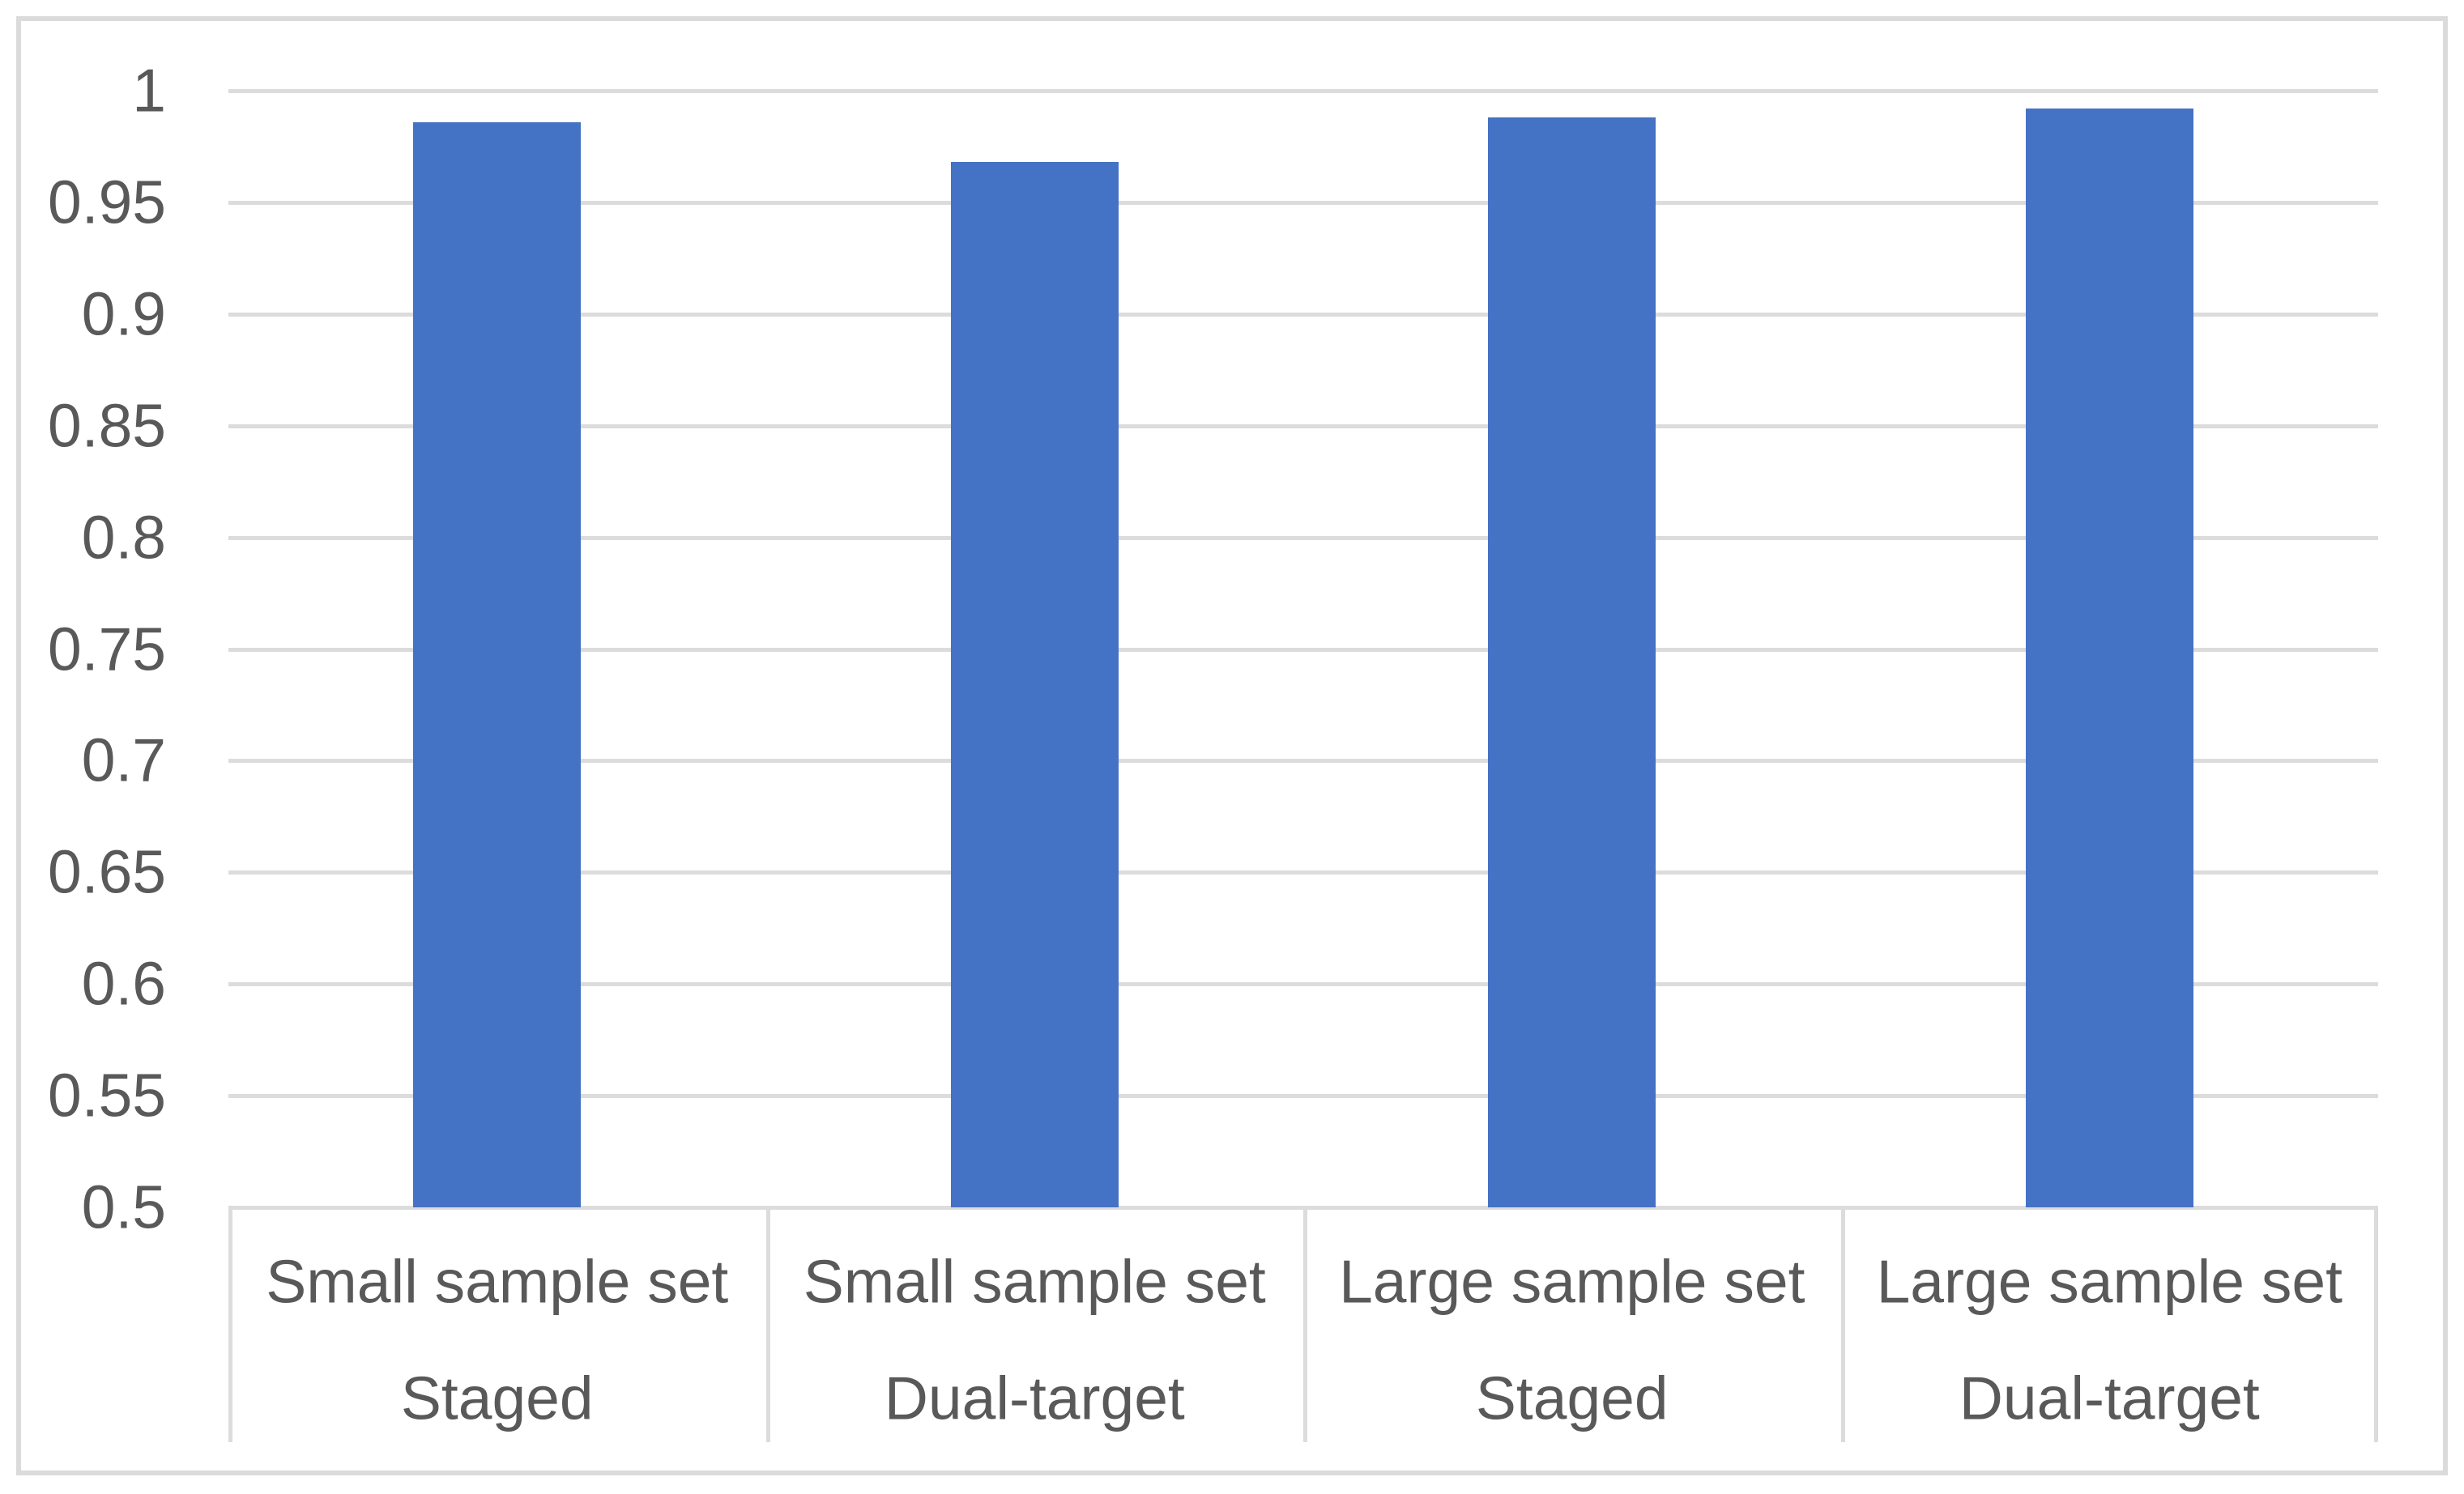  Describe the element at coordinates (107, 425) in the screenshot. I see `y-axis-tick-label: 0.85` at that location.